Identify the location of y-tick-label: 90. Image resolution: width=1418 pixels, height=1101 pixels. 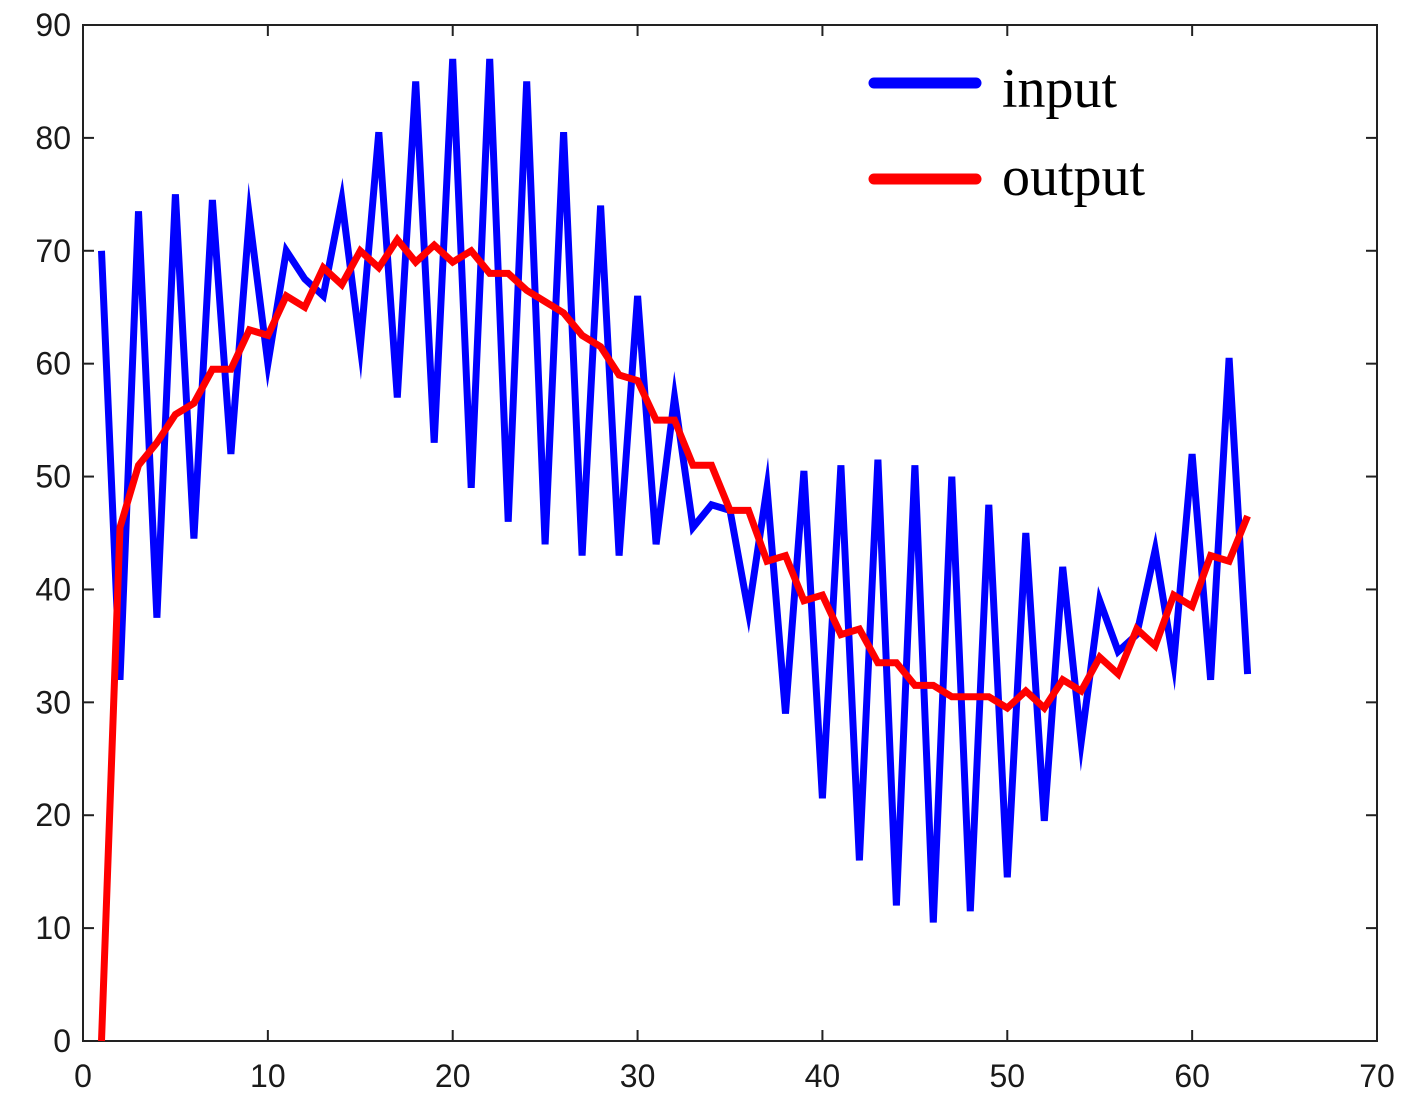
(53, 25).